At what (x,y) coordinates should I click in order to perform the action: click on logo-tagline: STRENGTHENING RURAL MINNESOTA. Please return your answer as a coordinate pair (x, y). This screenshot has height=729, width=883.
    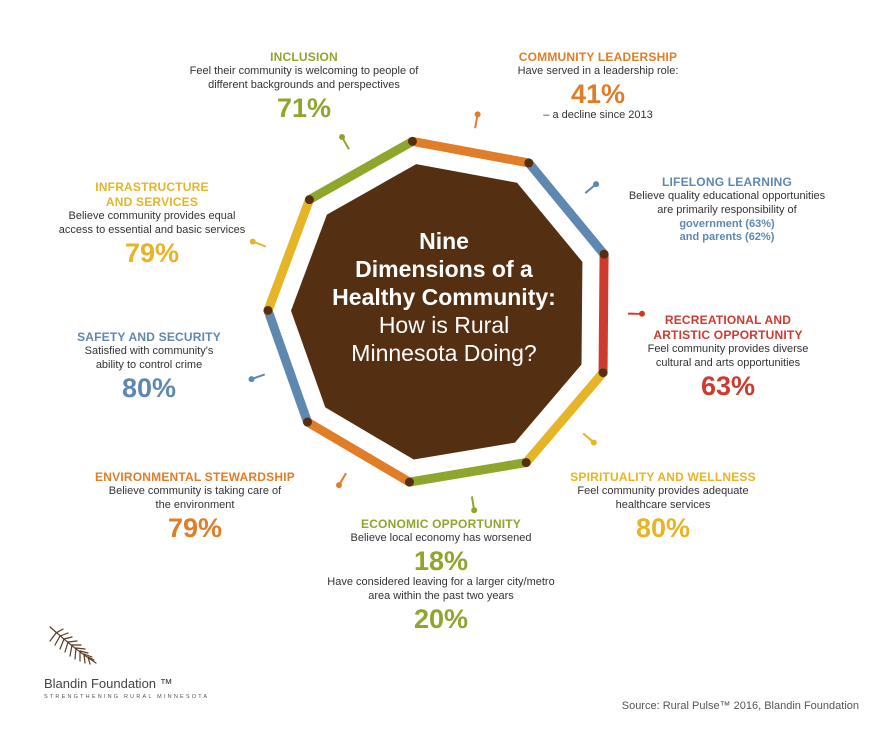
    Looking at the image, I should click on (127, 697).